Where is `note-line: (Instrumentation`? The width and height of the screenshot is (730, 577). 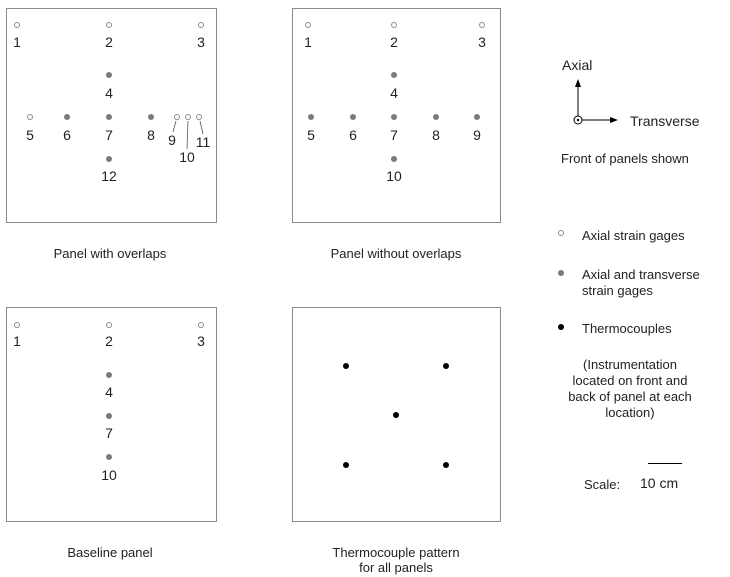
note-line: (Instrumentation is located at coordinates (630, 364).